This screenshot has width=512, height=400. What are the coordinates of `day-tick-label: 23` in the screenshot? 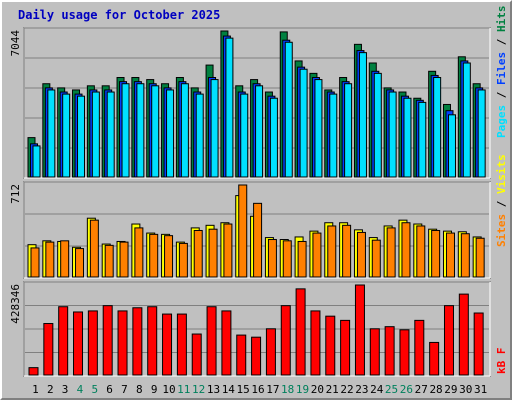 It's located at (361, 389).